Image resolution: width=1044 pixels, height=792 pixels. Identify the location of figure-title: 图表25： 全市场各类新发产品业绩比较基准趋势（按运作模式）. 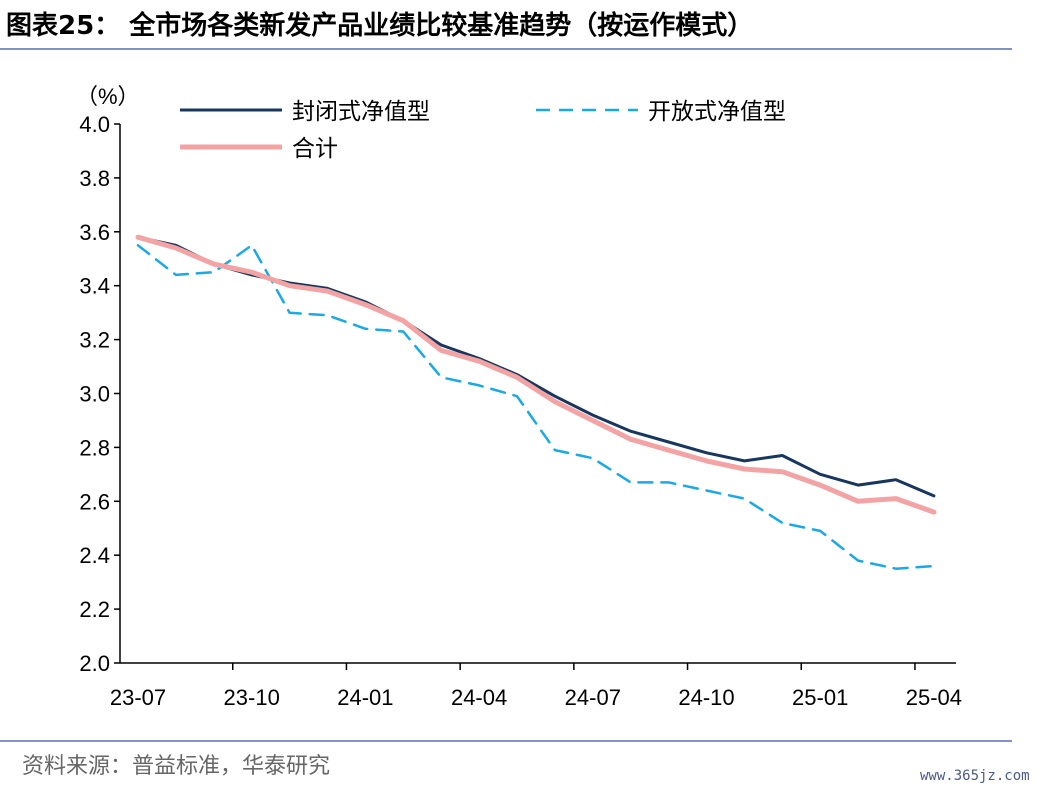
(380, 26).